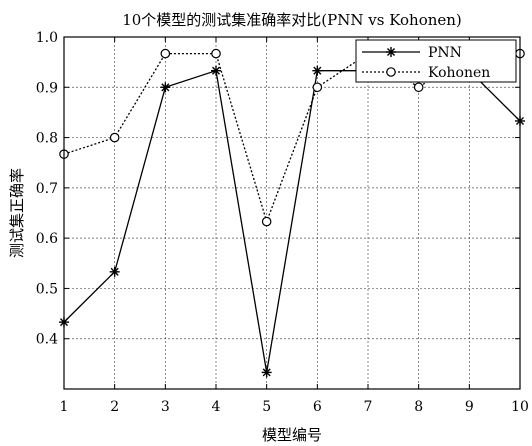 The width and height of the screenshot is (532, 446). I want to click on y-axis-title: 测试集正确率, so click(17, 213).